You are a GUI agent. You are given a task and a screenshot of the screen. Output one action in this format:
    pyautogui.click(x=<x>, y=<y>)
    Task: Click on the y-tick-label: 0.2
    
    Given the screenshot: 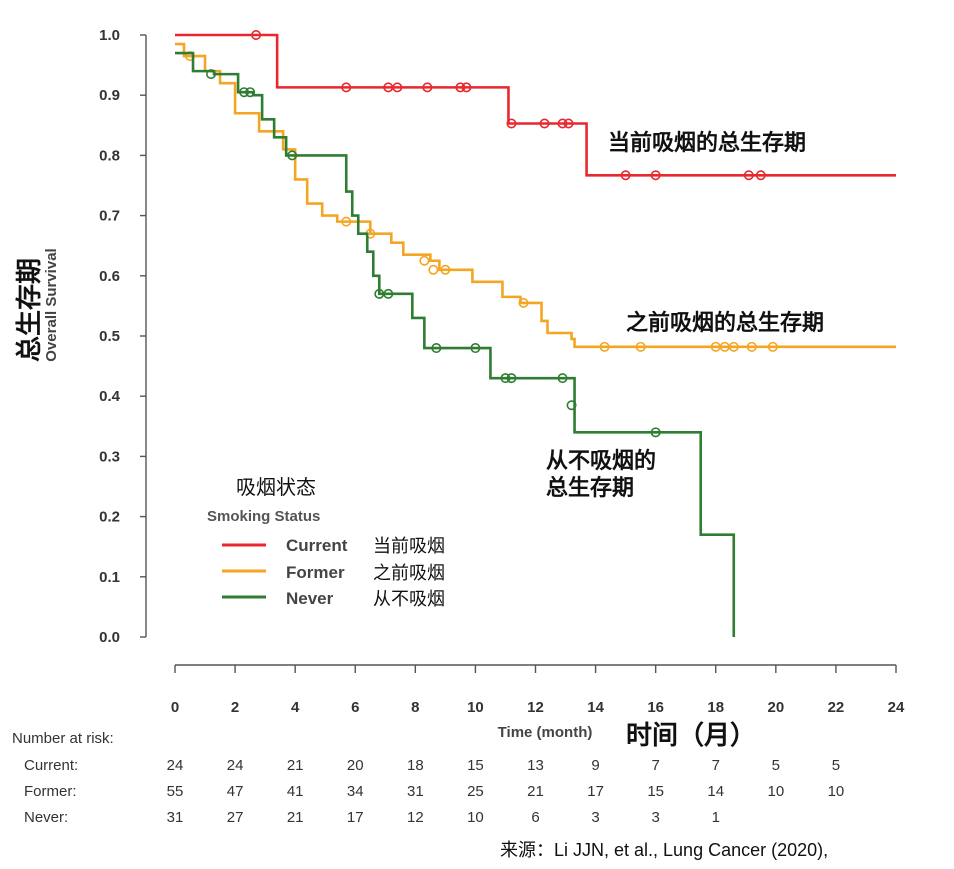 What is the action you would take?
    pyautogui.click(x=109, y=517)
    